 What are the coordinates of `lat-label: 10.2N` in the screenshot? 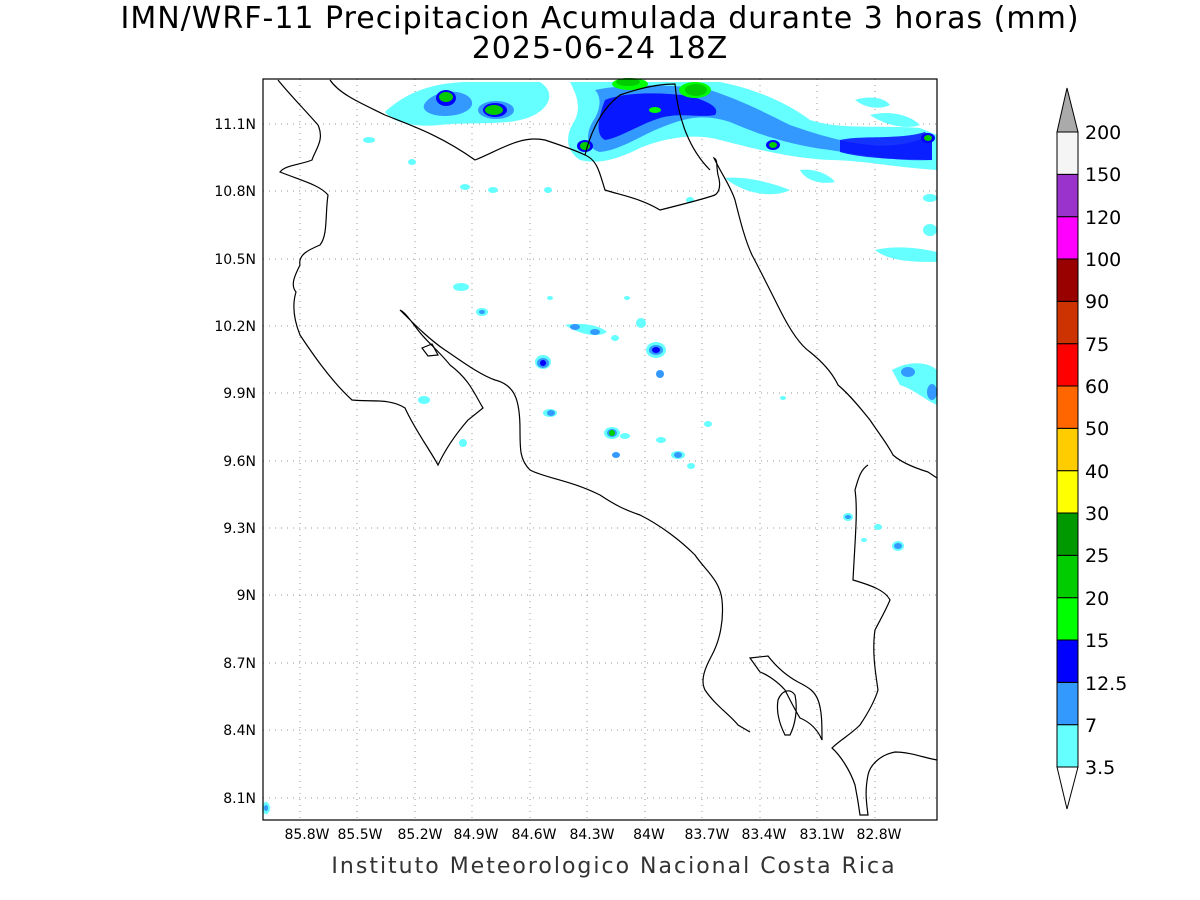 It's located at (235, 327).